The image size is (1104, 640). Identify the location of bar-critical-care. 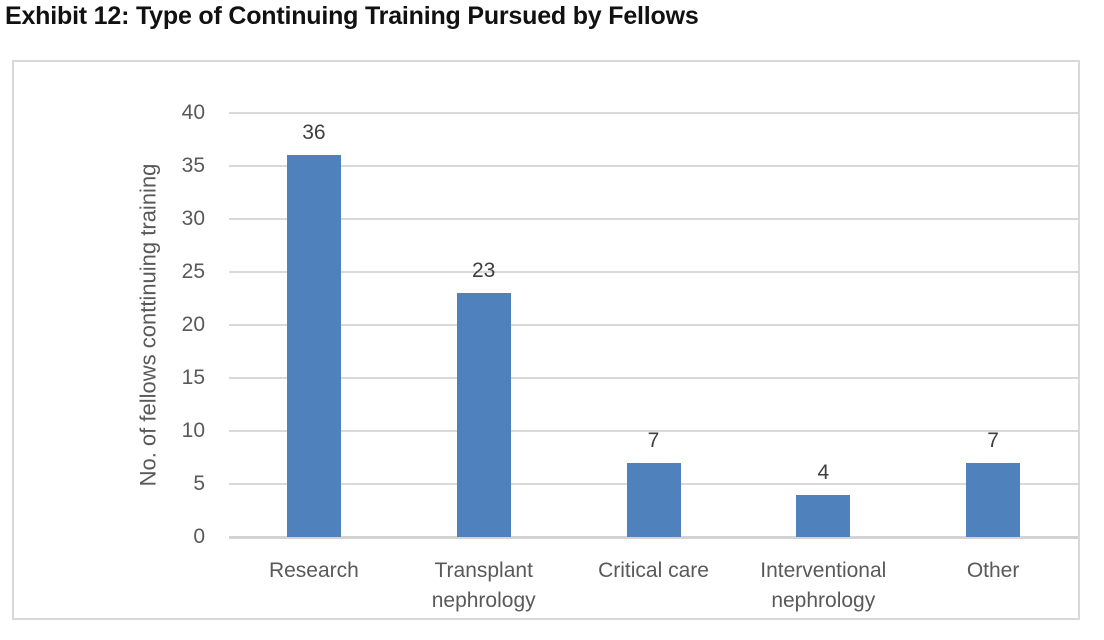
(653, 499).